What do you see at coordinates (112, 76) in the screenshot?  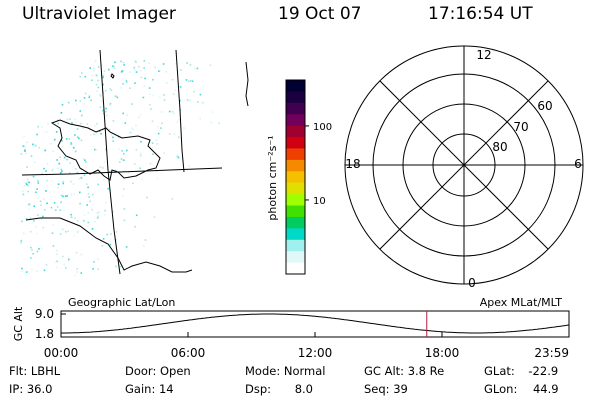 I see `coastline` at bounding box center [112, 76].